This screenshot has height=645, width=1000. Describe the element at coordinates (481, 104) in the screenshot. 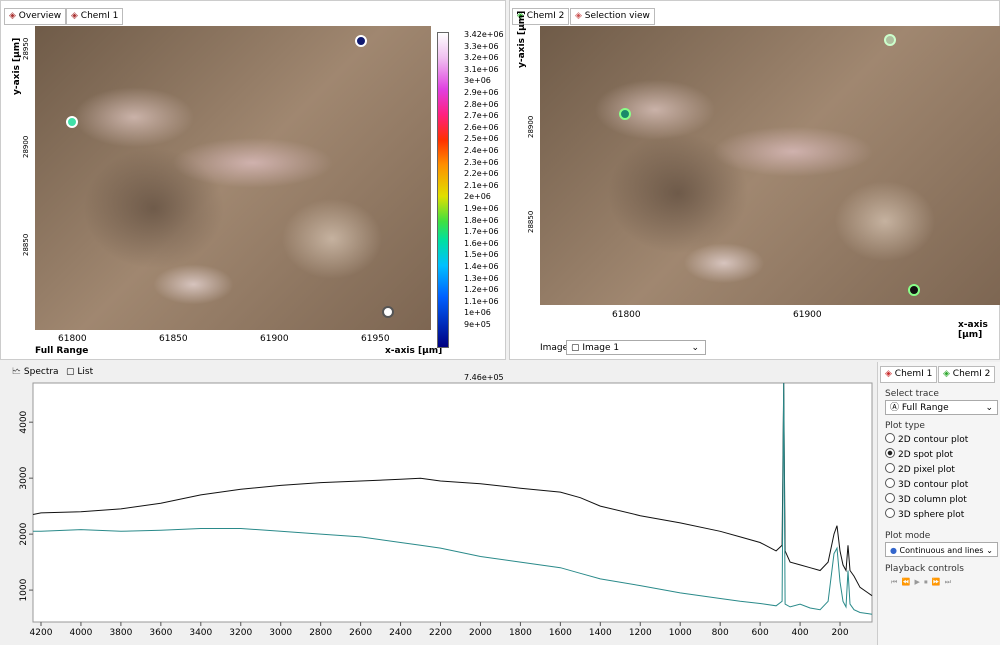

I see `colorbar-label: 2.8e+06` at that location.